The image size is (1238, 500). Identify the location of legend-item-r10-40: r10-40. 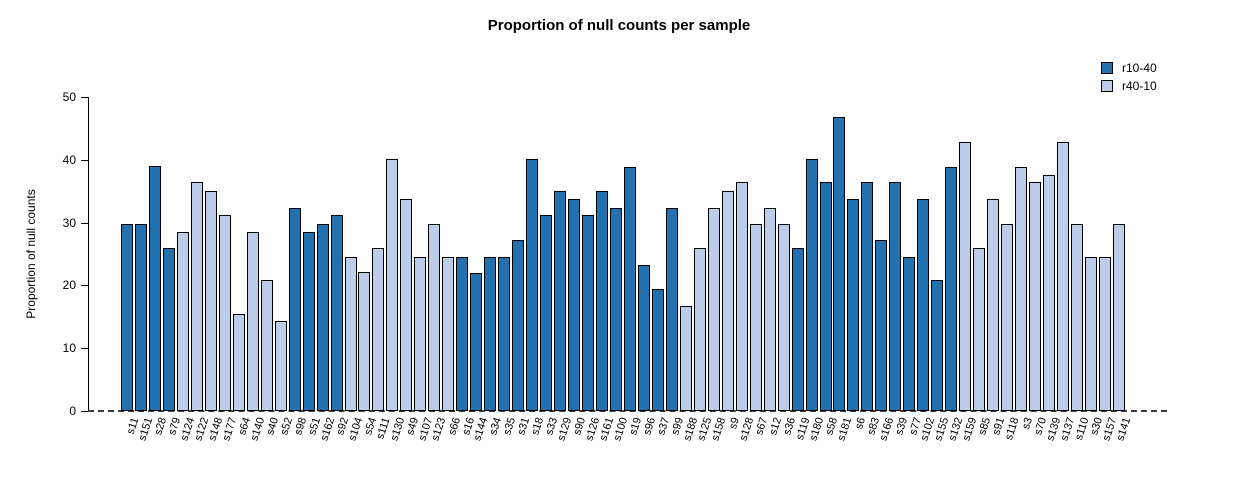
(1129, 68).